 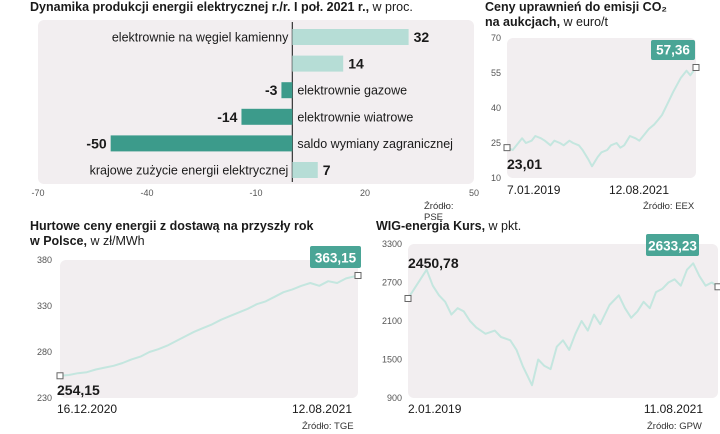 What do you see at coordinates (60, 376) in the screenshot?
I see `chart3-start-marker` at bounding box center [60, 376].